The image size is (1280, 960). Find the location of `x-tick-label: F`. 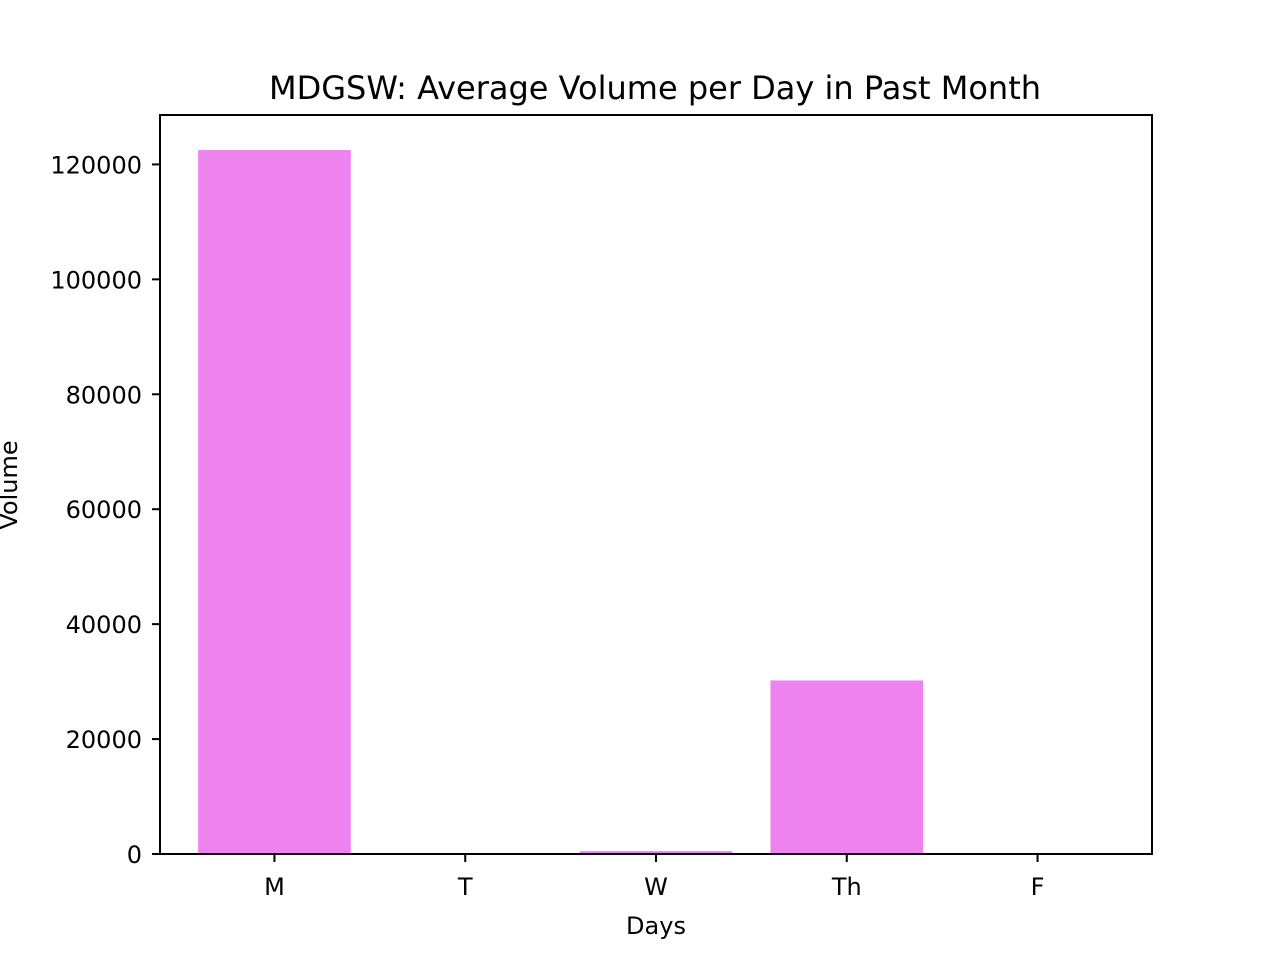

x-tick-label: F is located at coordinates (1038, 887).